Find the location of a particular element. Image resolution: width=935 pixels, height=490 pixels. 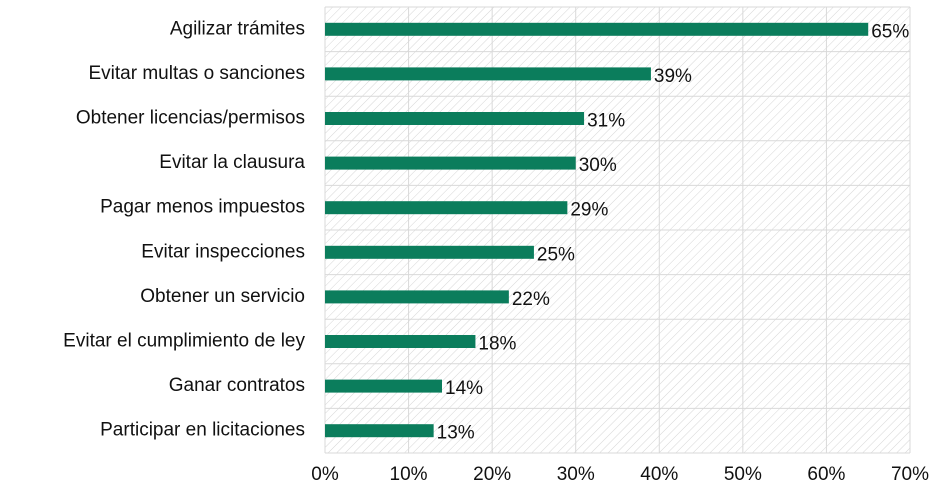

x-tick-label: 40% is located at coordinates (659, 474).